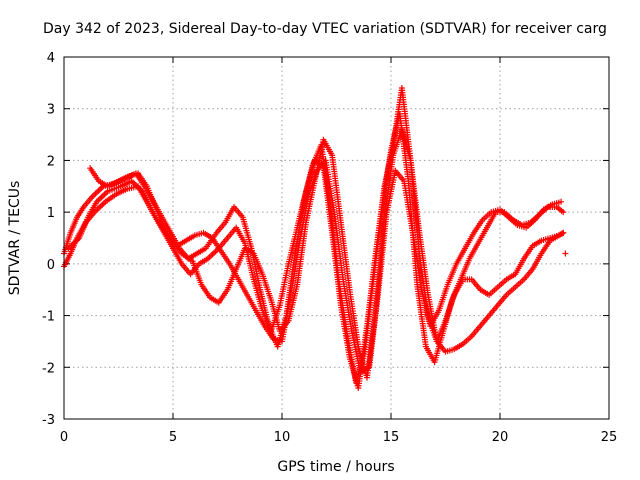  I want to click on x-tick-label: 10, so click(282, 437).